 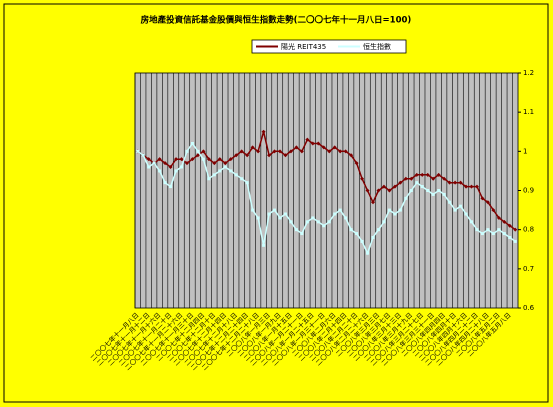 What do you see at coordinates (525, 151) in the screenshot?
I see `y-tick-label: 1` at bounding box center [525, 151].